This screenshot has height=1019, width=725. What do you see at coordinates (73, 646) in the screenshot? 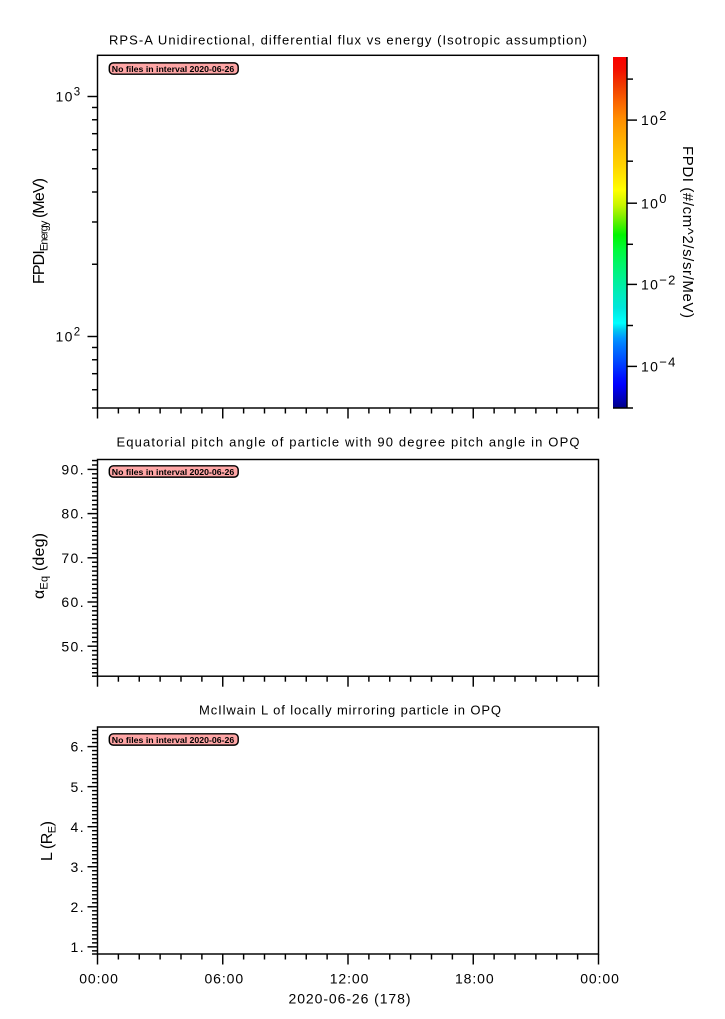
I see `svg-text: 50.` at bounding box center [73, 646].